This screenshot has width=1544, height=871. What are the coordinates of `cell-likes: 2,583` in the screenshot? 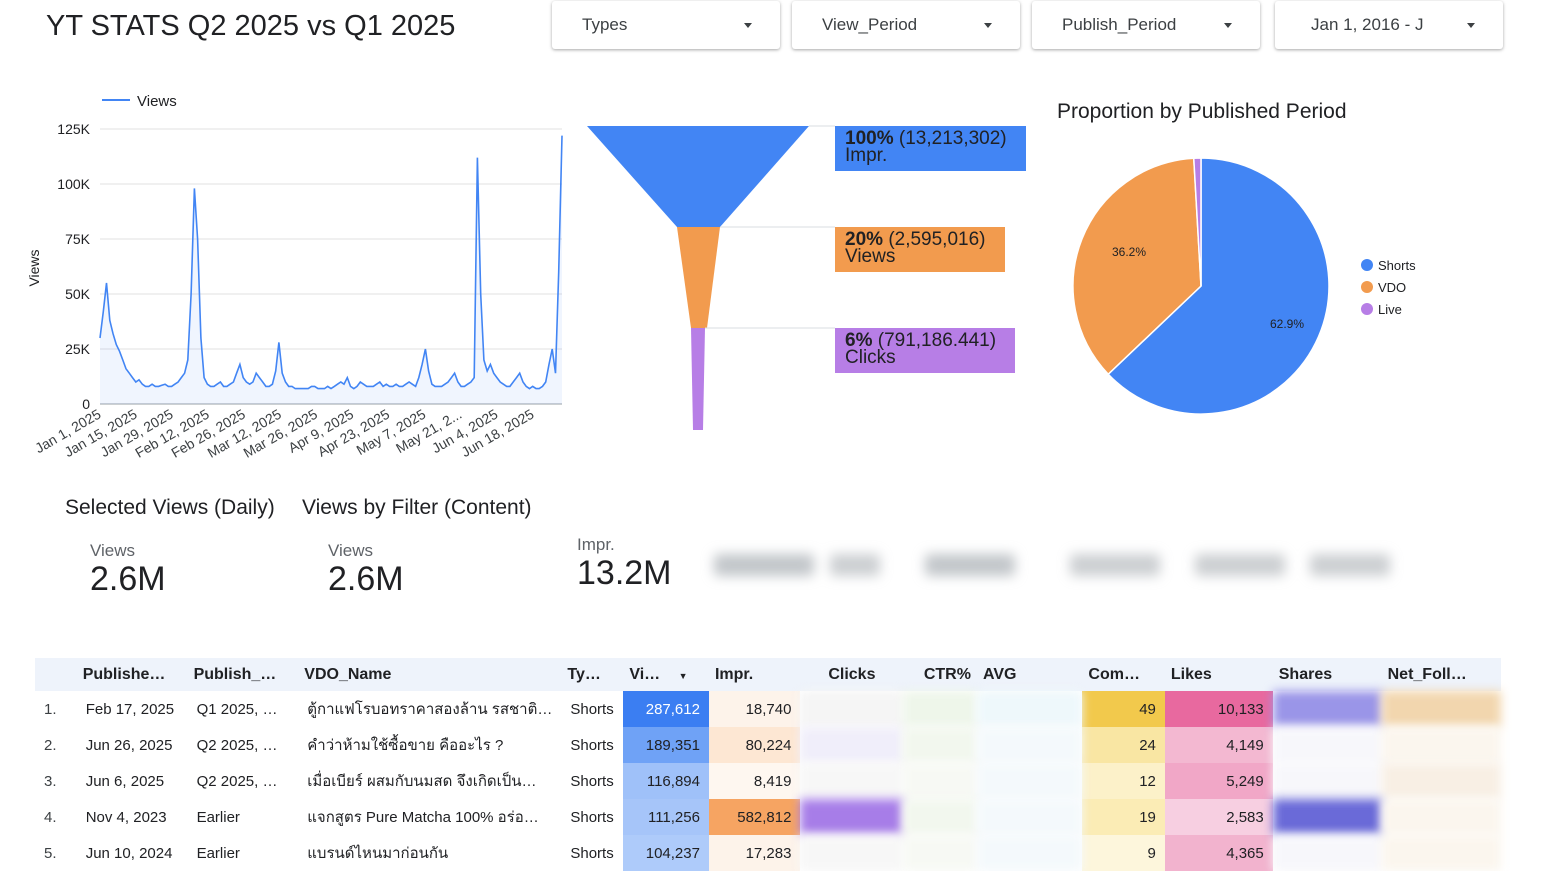 It's located at (1218, 817).